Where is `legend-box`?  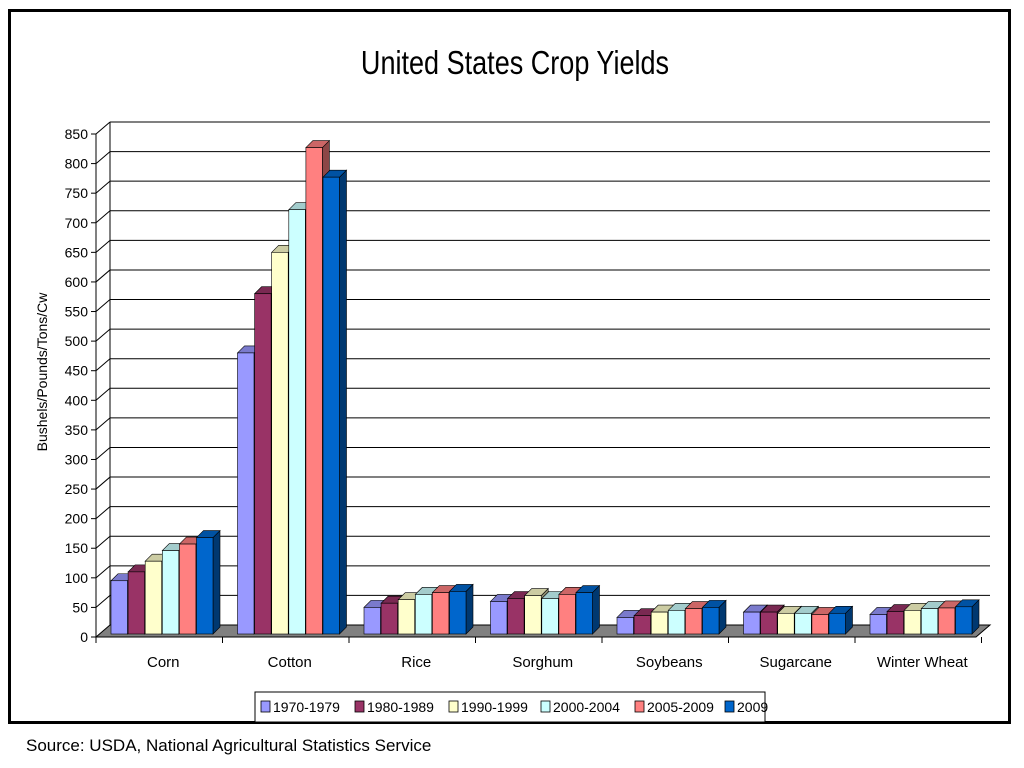
legend-box is located at coordinates (510, 707).